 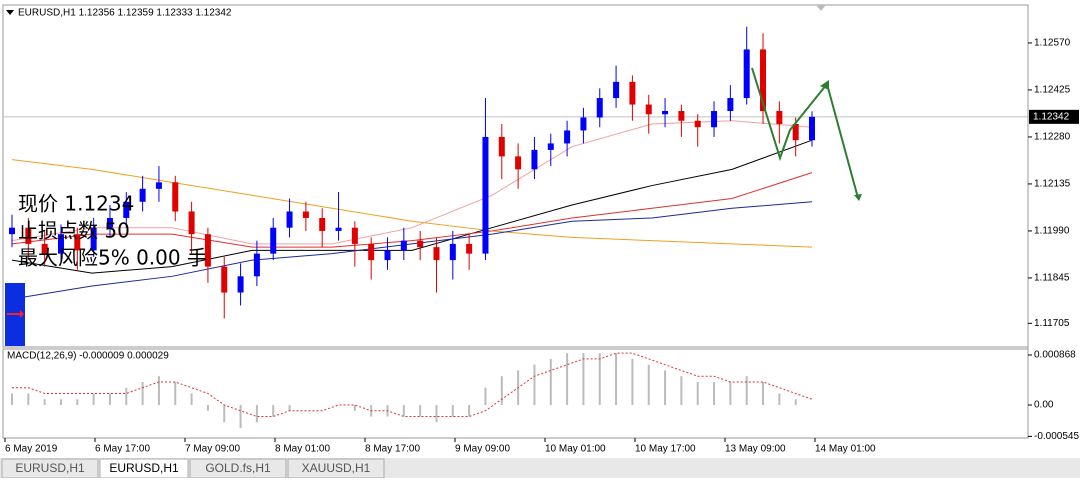 I want to click on price-label: 1.12342, so click(x=1051, y=116).